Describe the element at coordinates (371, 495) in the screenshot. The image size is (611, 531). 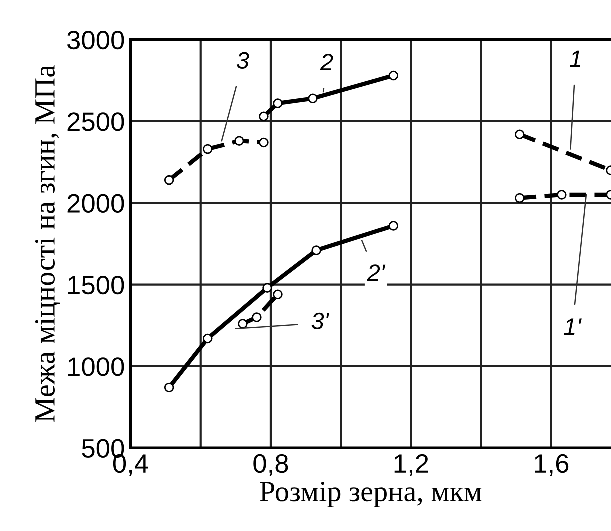
I see `x-axis-title: Розмір зерна, мкм` at that location.